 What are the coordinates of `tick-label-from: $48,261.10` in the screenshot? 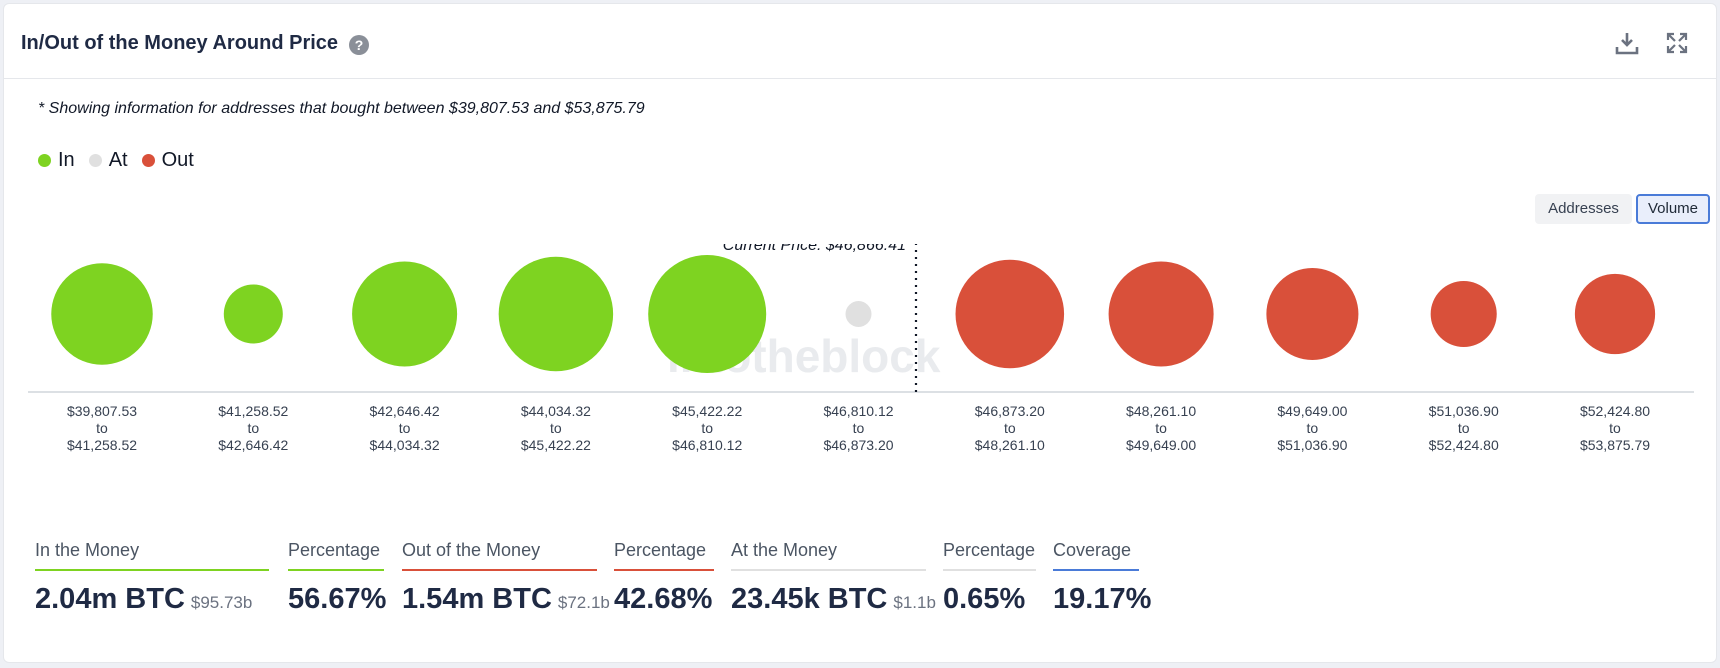 It's located at (1161, 411).